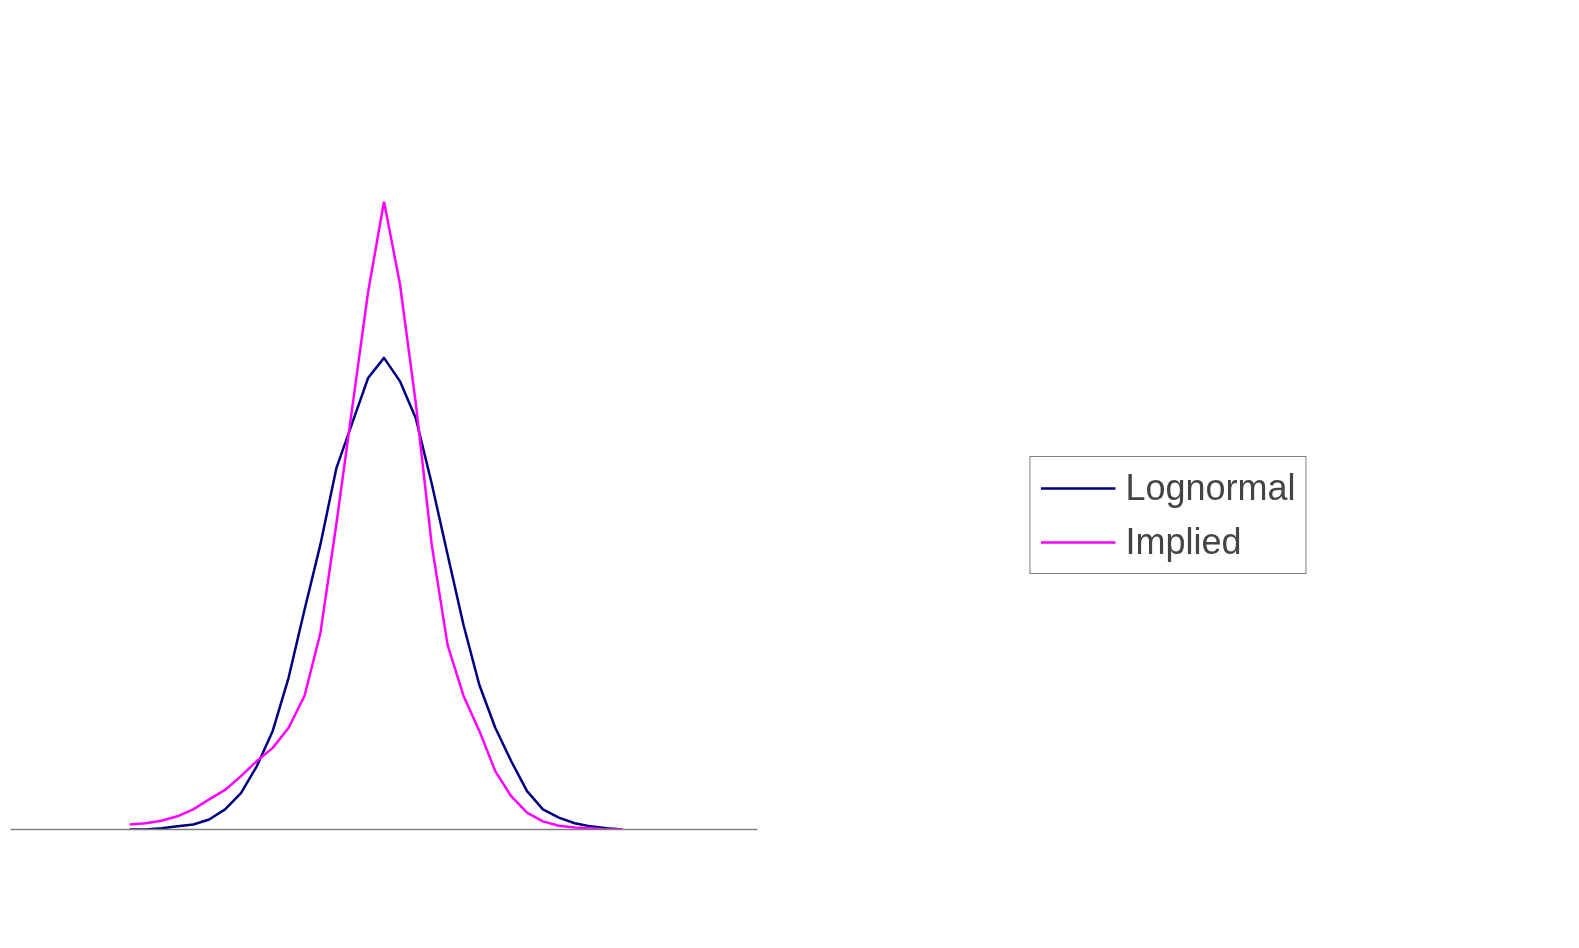 Image resolution: width=1579 pixels, height=948 pixels. Describe the element at coordinates (1183, 542) in the screenshot. I see `legend-label: Implied` at that location.